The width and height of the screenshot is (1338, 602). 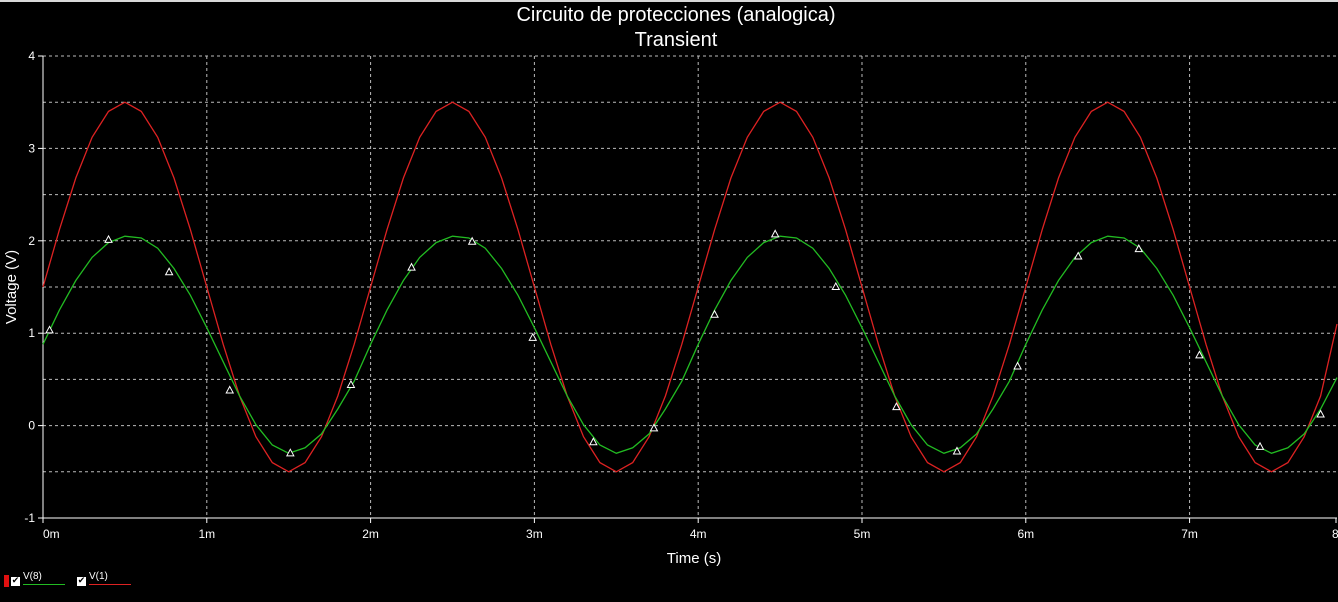 What do you see at coordinates (1189, 534) in the screenshot?
I see `x-tick-label: 7m` at bounding box center [1189, 534].